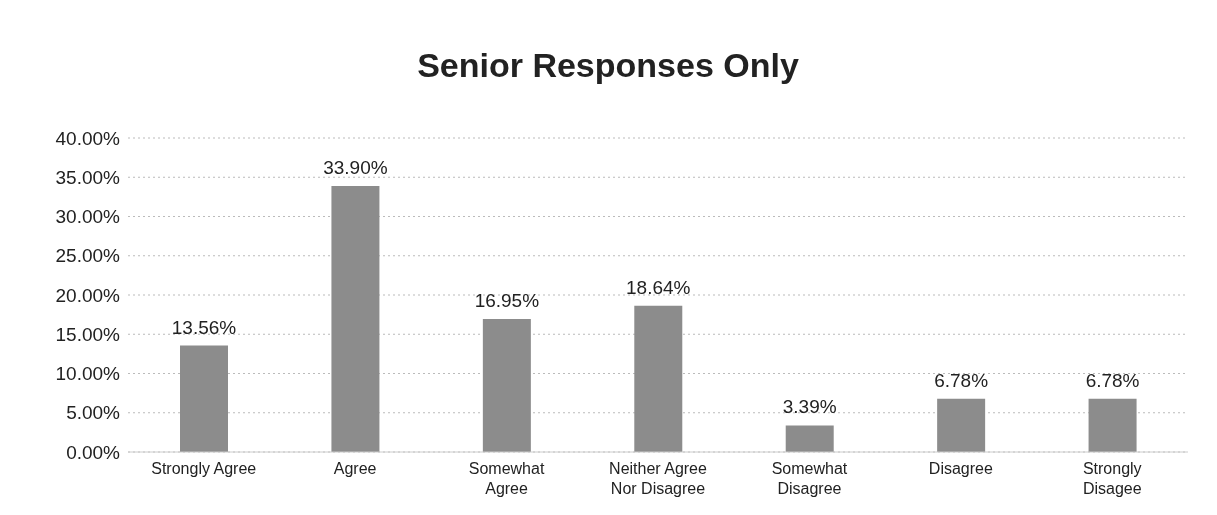  What do you see at coordinates (204, 327) in the screenshot?
I see `data-label: 13.56%` at bounding box center [204, 327].